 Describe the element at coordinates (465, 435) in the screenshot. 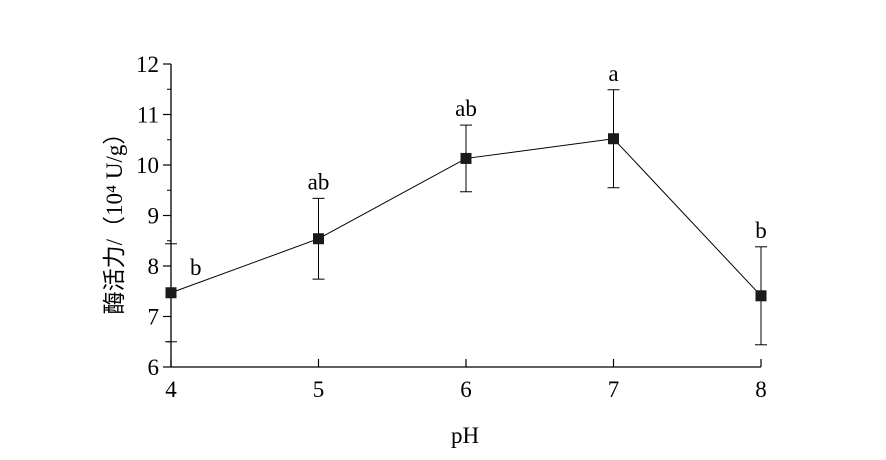

I see `x-axis-label: pH` at that location.